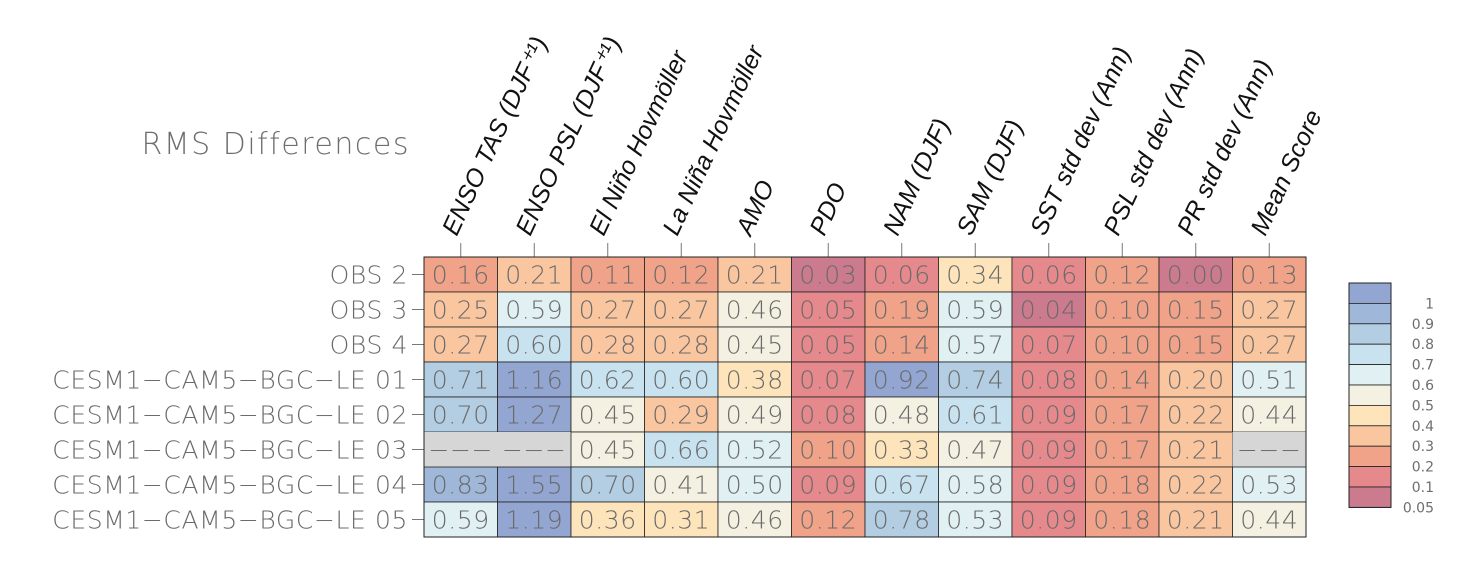  What do you see at coordinates (1429, 304) in the screenshot?
I see `colorbar-tick-label: 1` at bounding box center [1429, 304].